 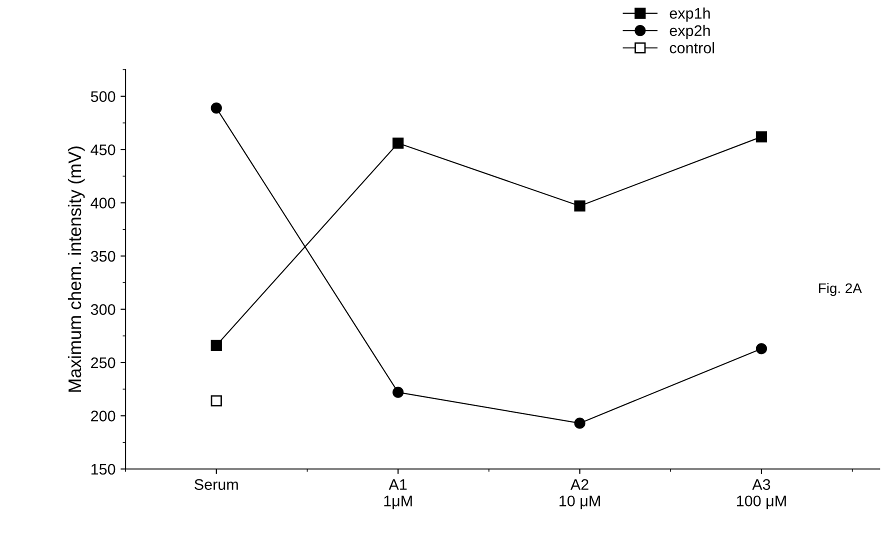 I want to click on x-tick-label: A1 1μM, so click(x=398, y=494).